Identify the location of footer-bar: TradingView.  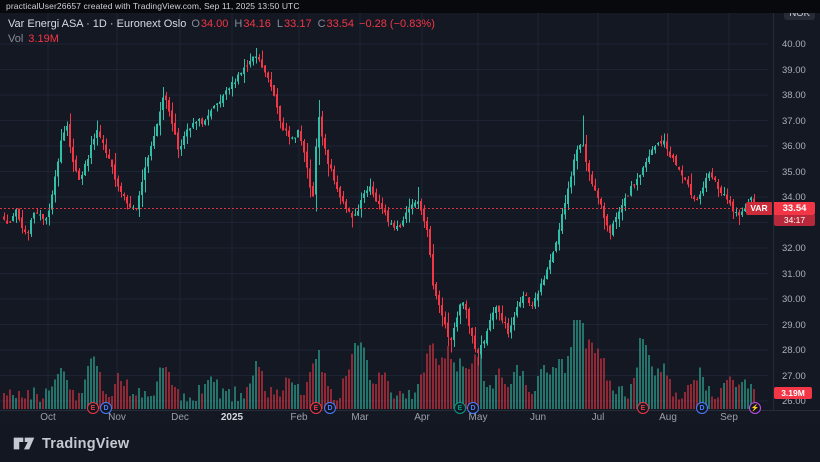
(410, 443).